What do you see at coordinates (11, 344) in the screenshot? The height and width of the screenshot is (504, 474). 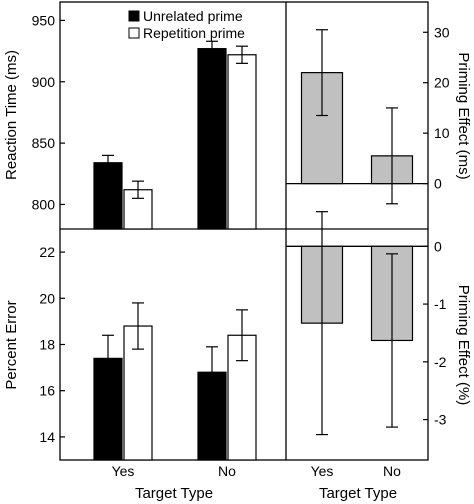 I see `pe-ylabel: Percent Error` at bounding box center [11, 344].